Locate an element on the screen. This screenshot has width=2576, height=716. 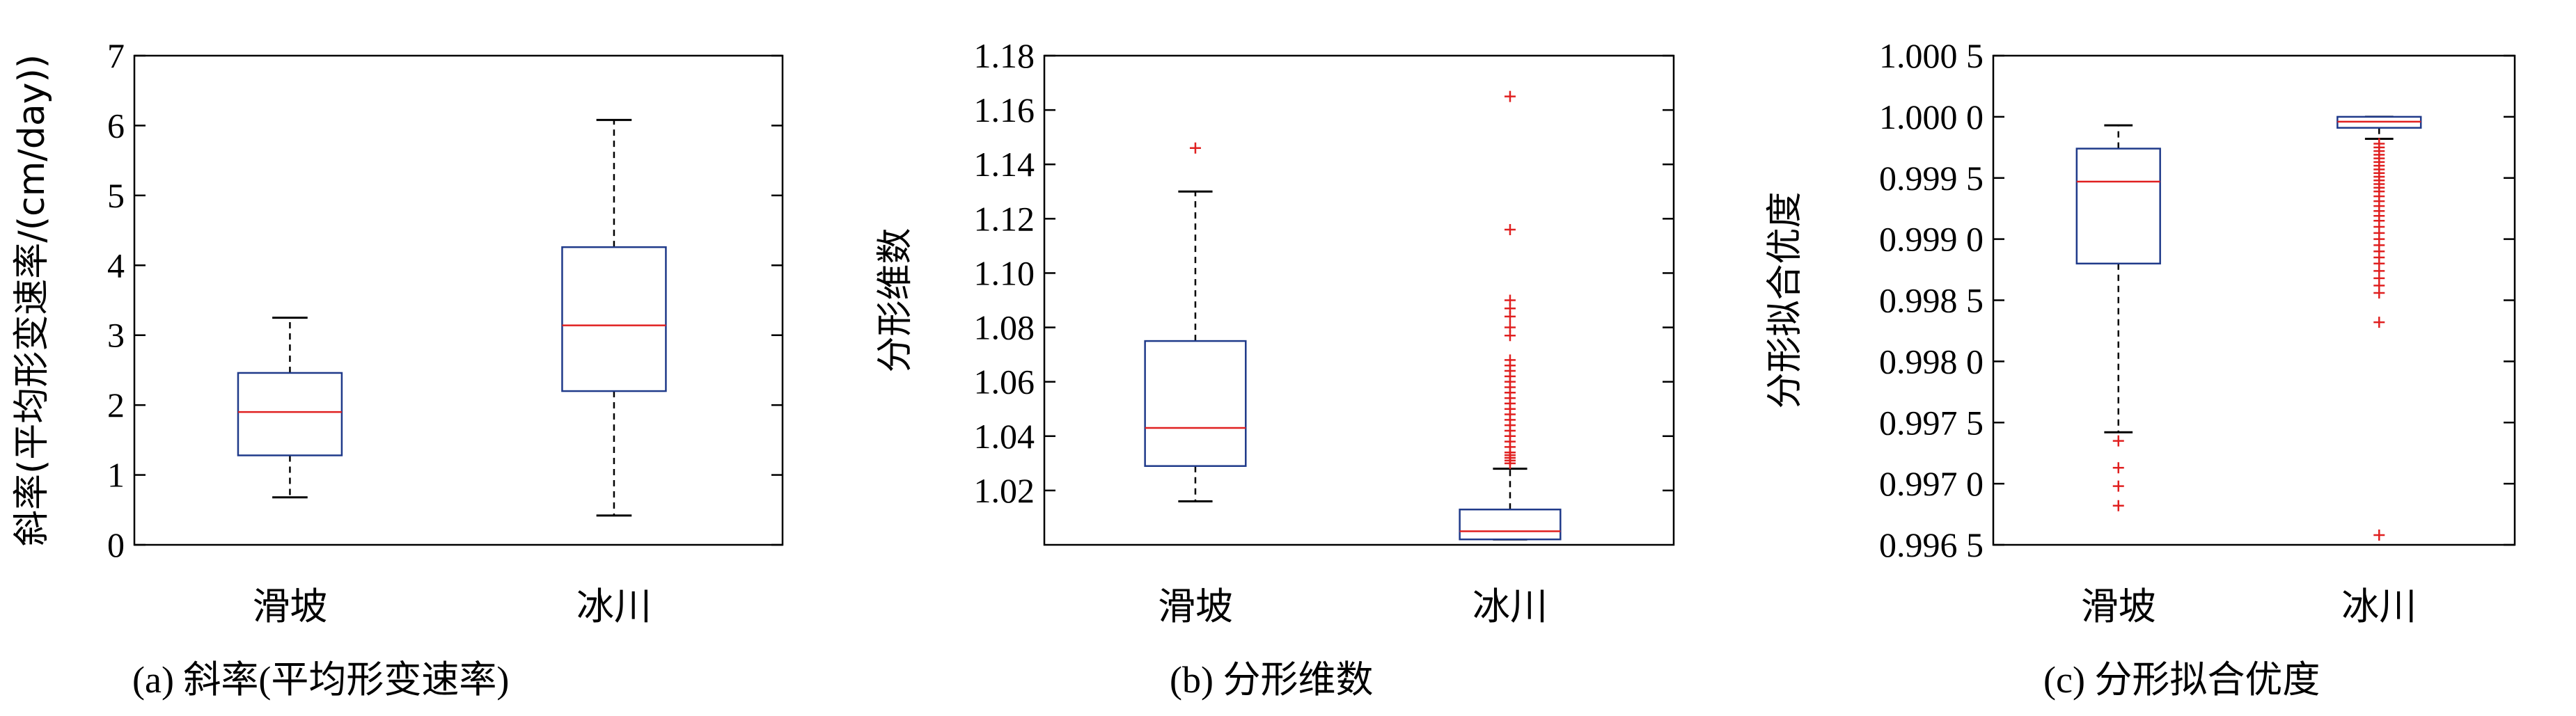
y-tick-label: 4 is located at coordinates (116, 265).